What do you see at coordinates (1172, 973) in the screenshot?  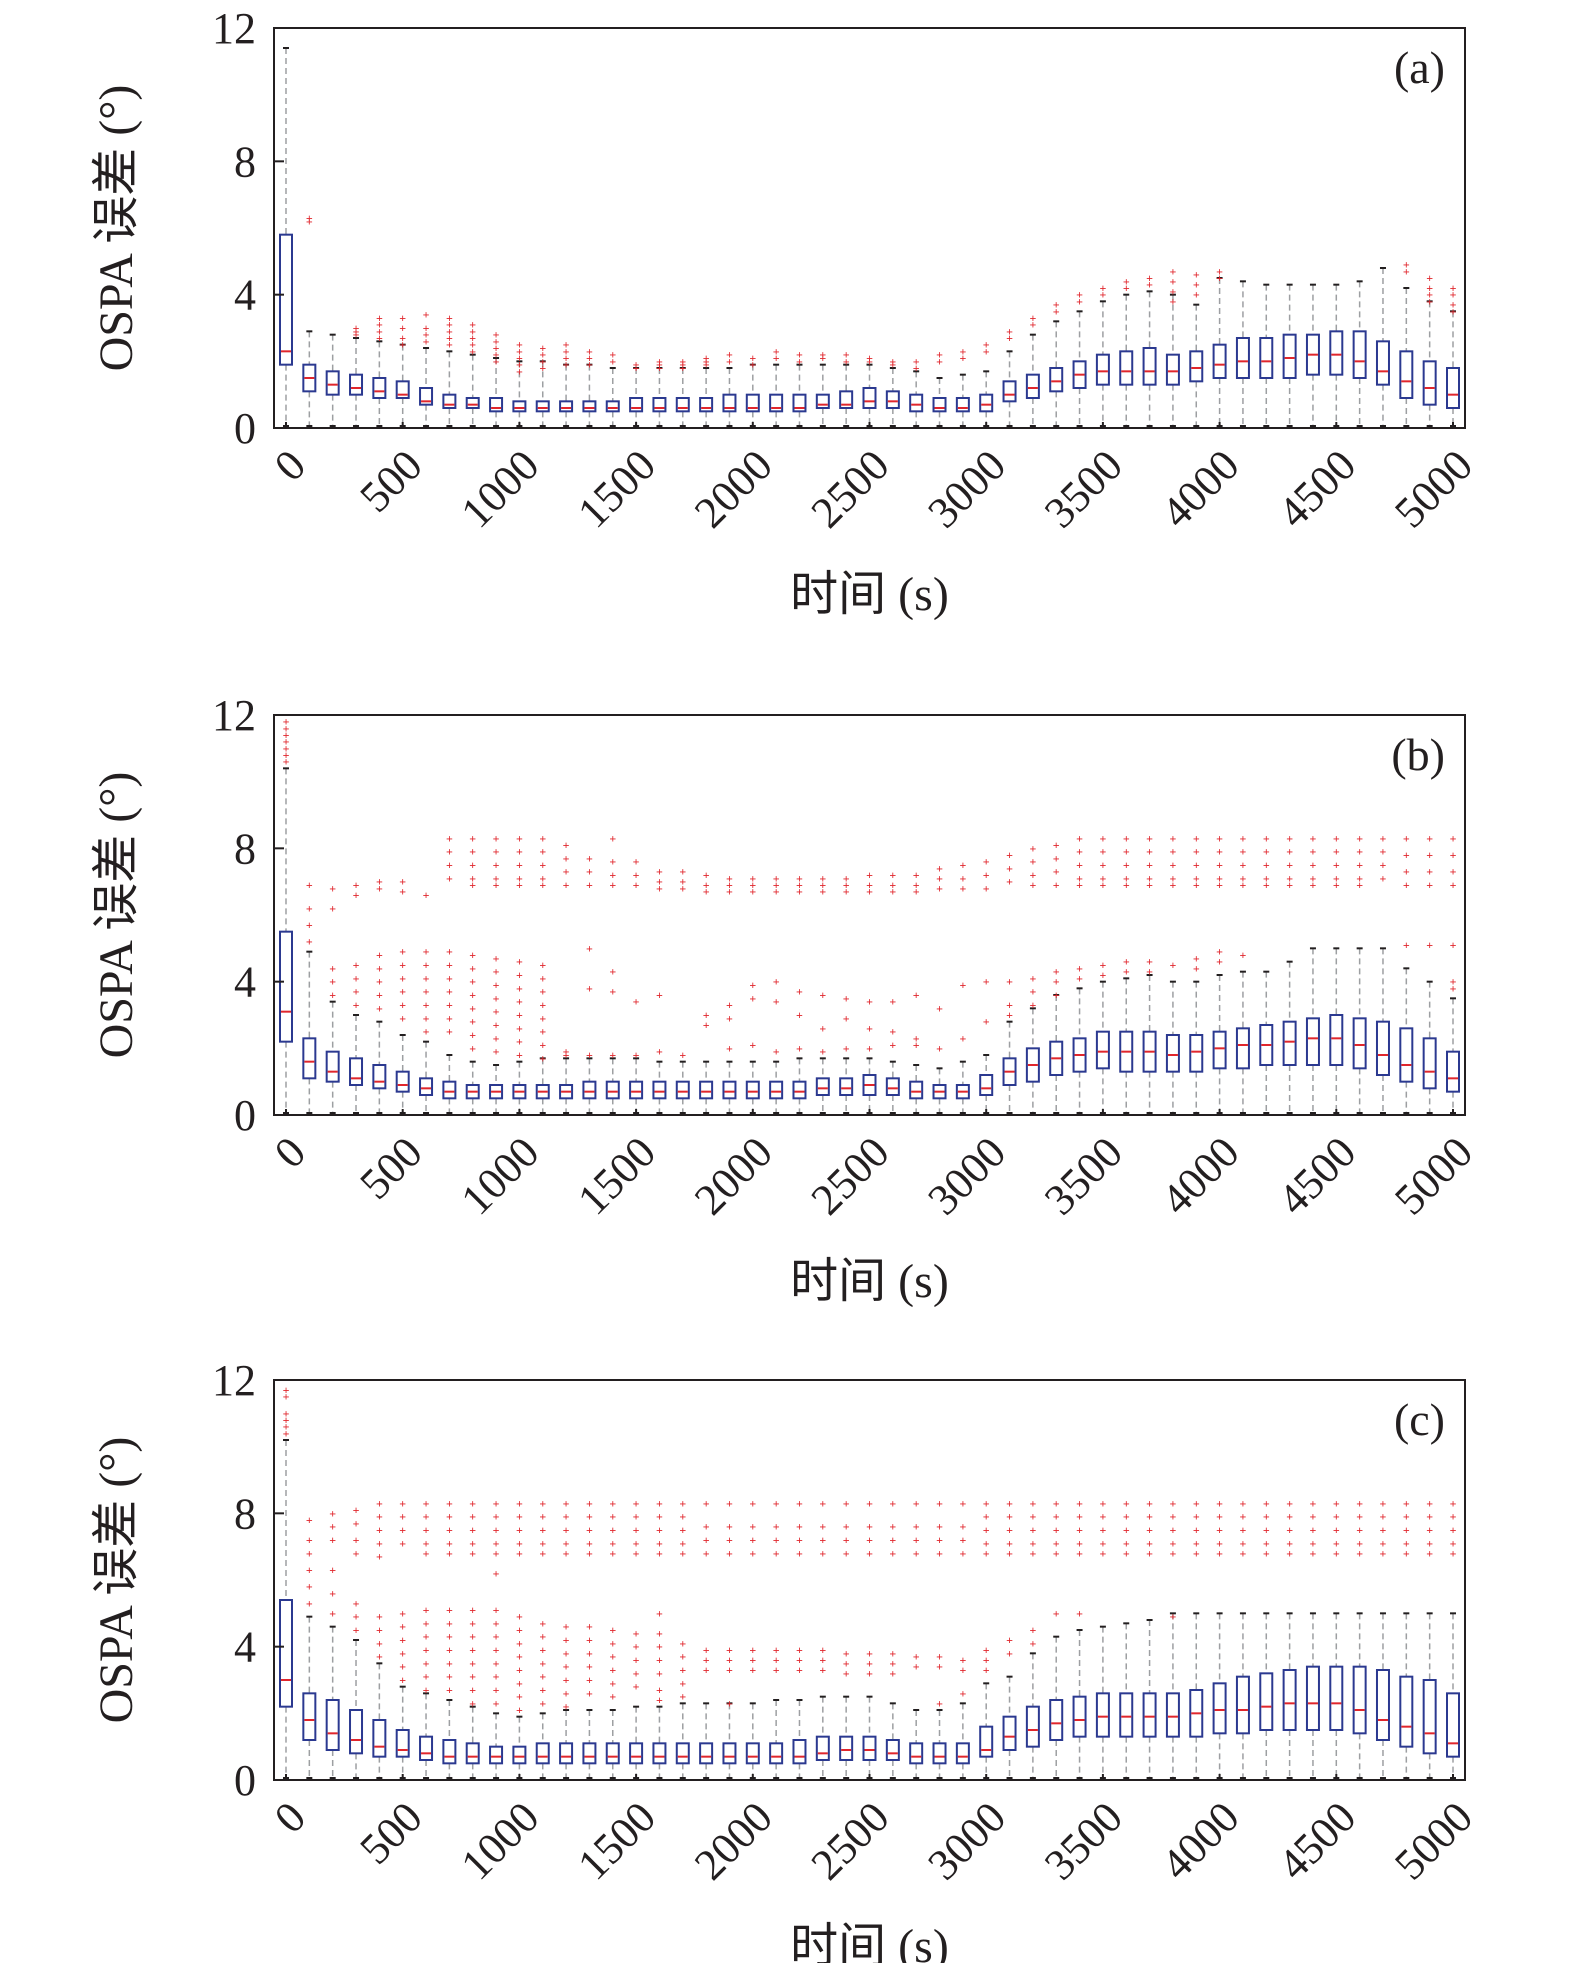 I see `box-3800: ++++++` at bounding box center [1172, 973].